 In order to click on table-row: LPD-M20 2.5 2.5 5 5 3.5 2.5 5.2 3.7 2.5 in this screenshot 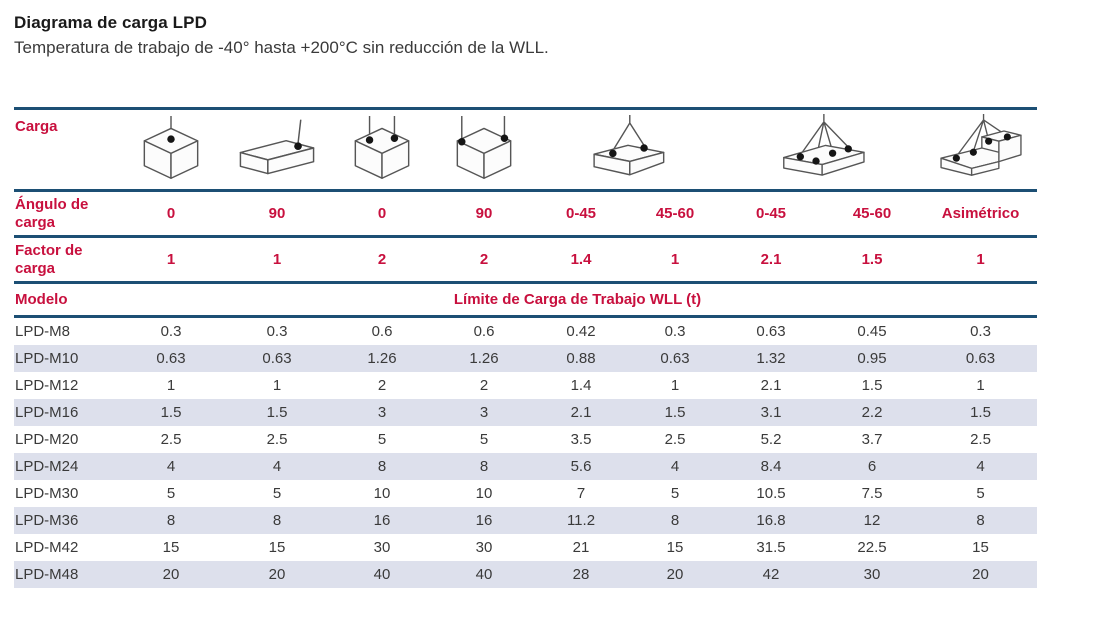, I will do `click(525, 439)`.